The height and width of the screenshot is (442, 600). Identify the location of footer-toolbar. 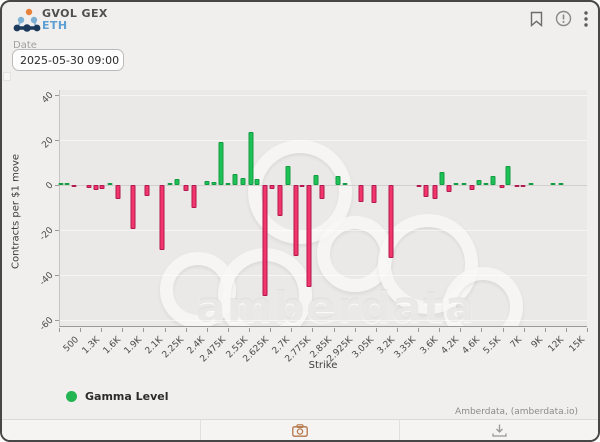
(300, 429).